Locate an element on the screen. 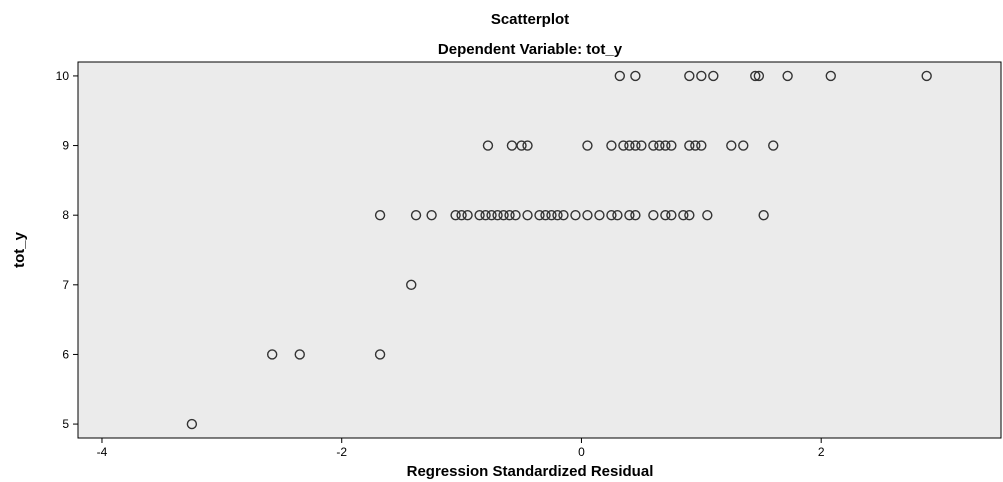 This screenshot has height=482, width=1003. chart-title: Scatterplot is located at coordinates (530, 19).